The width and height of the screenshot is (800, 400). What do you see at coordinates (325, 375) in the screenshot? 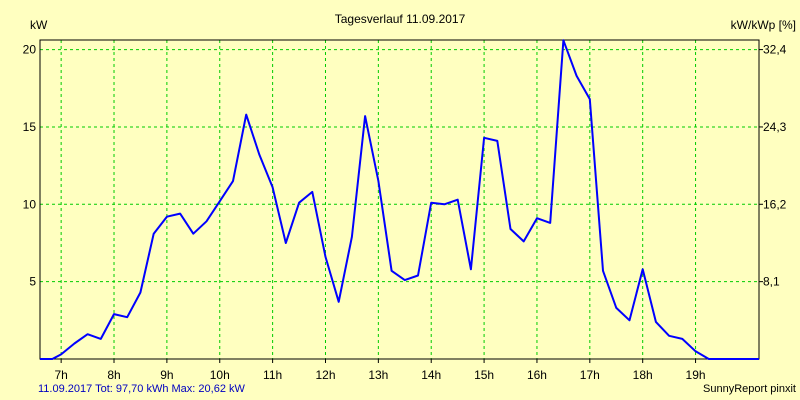
I see `x-tick-label: 12h` at bounding box center [325, 375].